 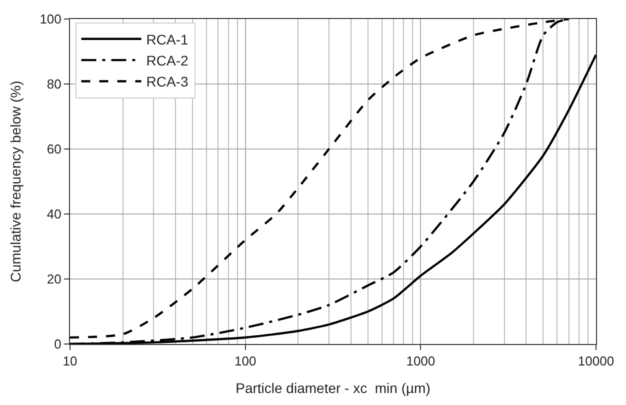 I want to click on legend-label: RCA-1, so click(x=167, y=39).